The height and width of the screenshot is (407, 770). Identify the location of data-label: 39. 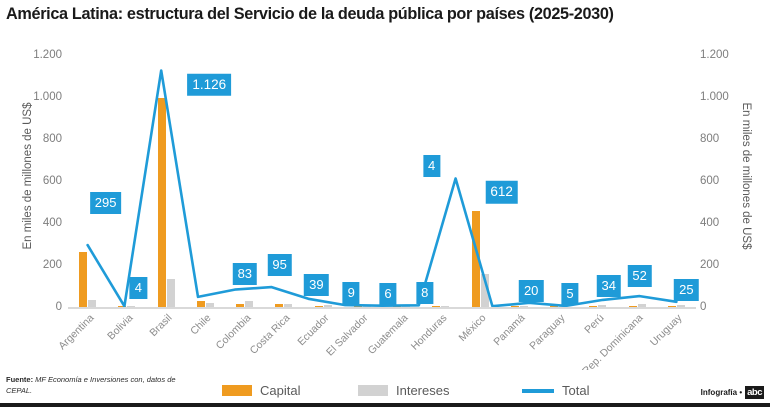
(316, 284).